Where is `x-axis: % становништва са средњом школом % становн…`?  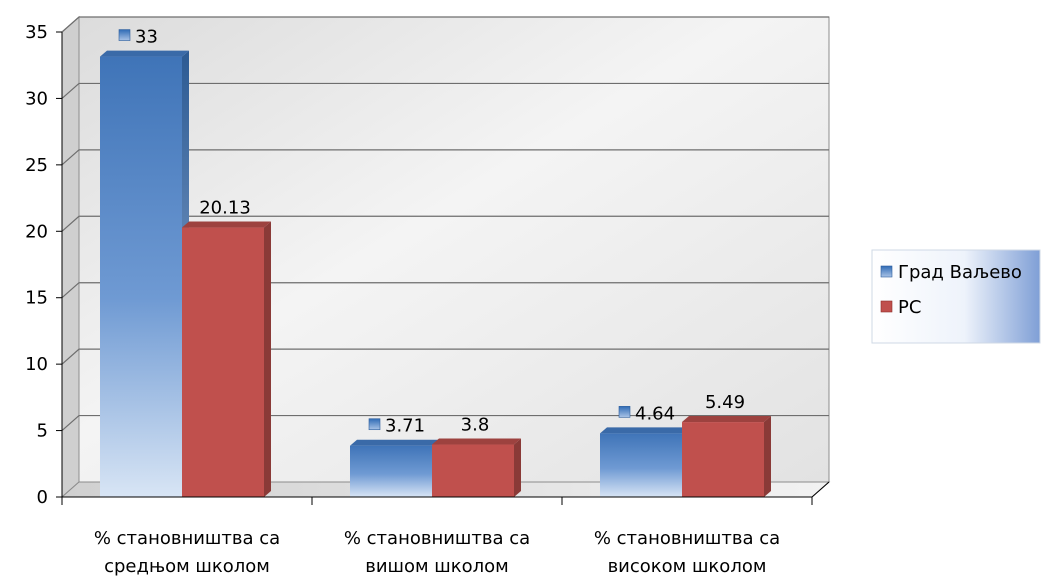 x-axis: % становништва са средњом школом % становн… is located at coordinates (445, 529).